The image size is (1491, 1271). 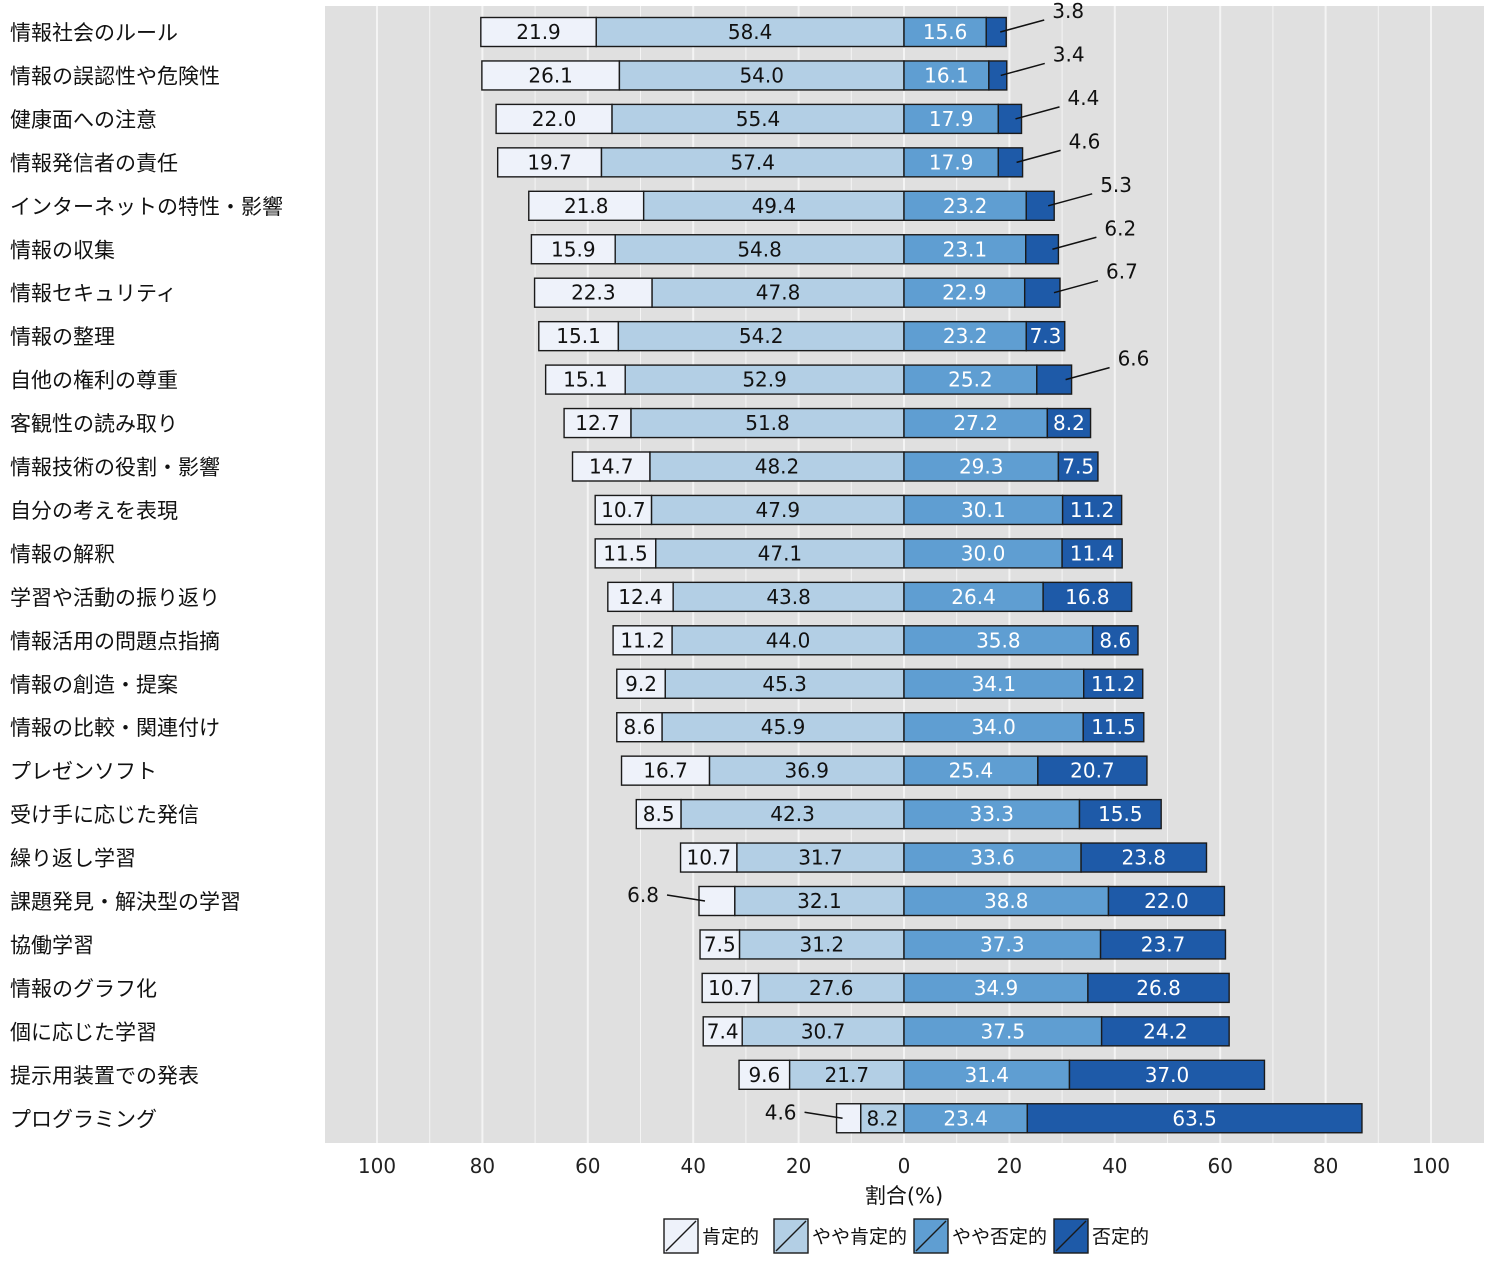 What do you see at coordinates (784, 684) in the screenshot?
I see `data-label: 45.3` at bounding box center [784, 684].